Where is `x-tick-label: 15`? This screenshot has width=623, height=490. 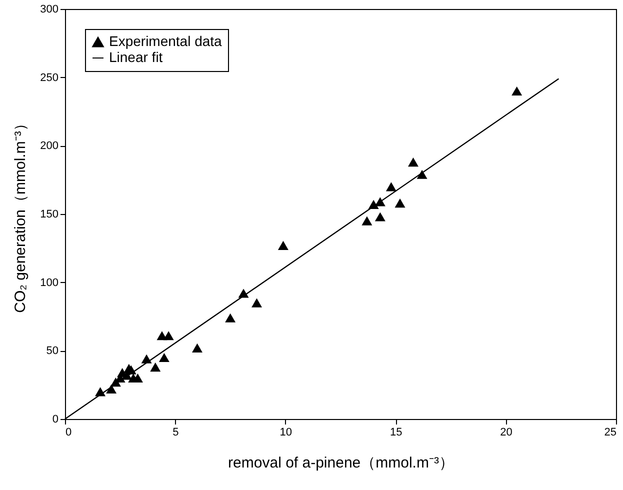 x-tick-label: 15 is located at coordinates (396, 432).